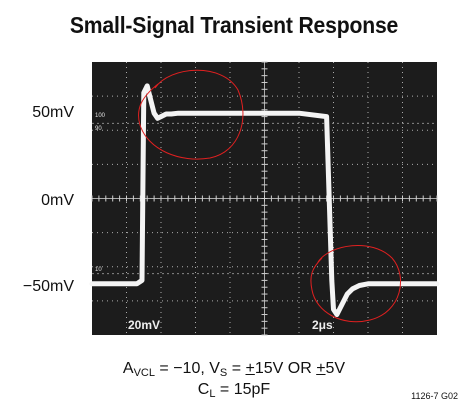 The height and width of the screenshot is (403, 468). I want to click on y-label-0mv: 0mV, so click(57, 200).